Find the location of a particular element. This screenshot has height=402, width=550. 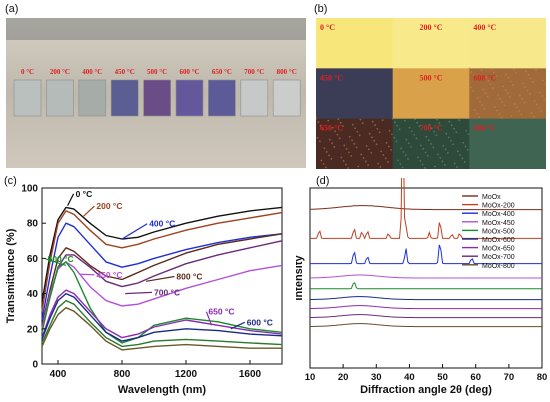

c-annotation-0: 0 °C is located at coordinates (84, 194).